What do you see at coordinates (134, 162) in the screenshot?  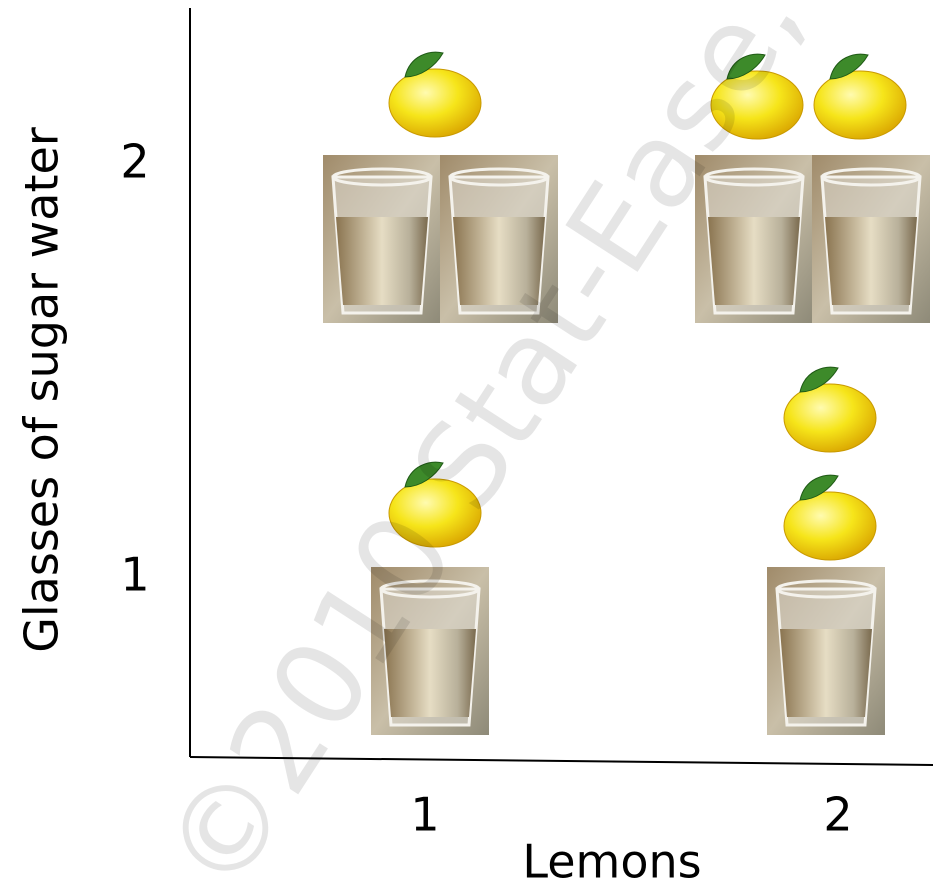 I see `y-tick-label: 2` at bounding box center [134, 162].